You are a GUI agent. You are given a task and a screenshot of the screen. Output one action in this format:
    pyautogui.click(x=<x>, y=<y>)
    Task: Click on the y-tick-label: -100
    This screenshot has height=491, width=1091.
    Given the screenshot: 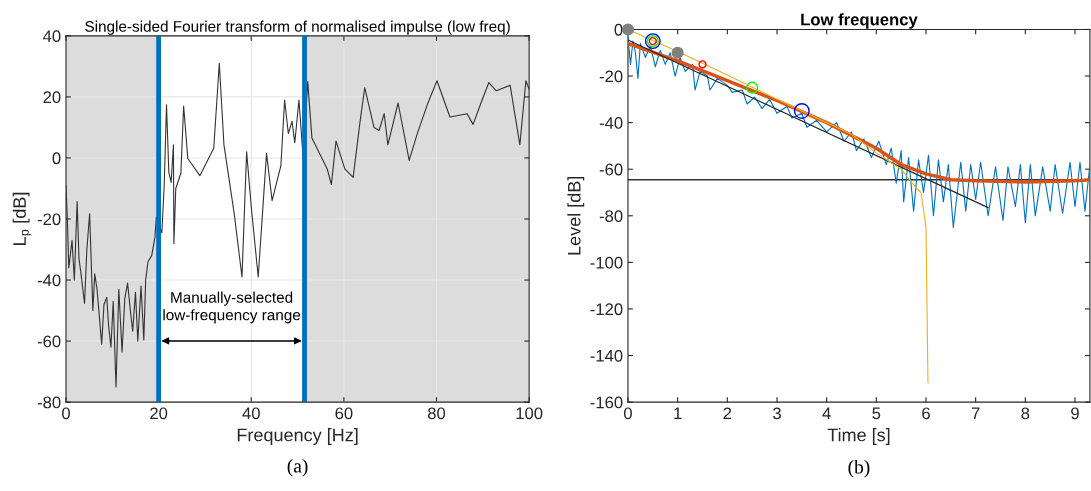 What is the action you would take?
    pyautogui.click(x=606, y=262)
    